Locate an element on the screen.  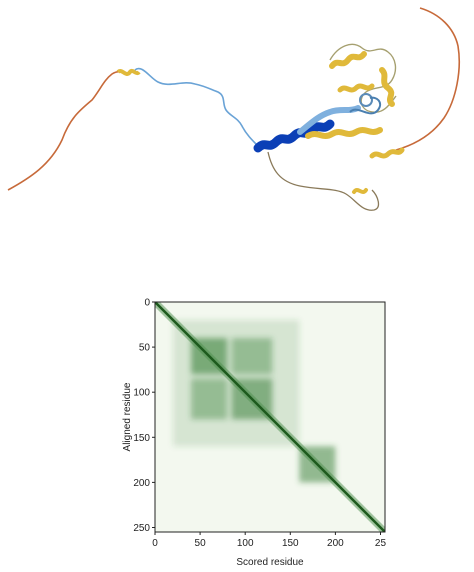
x-axis-label: Scored residue is located at coordinates (270, 562).